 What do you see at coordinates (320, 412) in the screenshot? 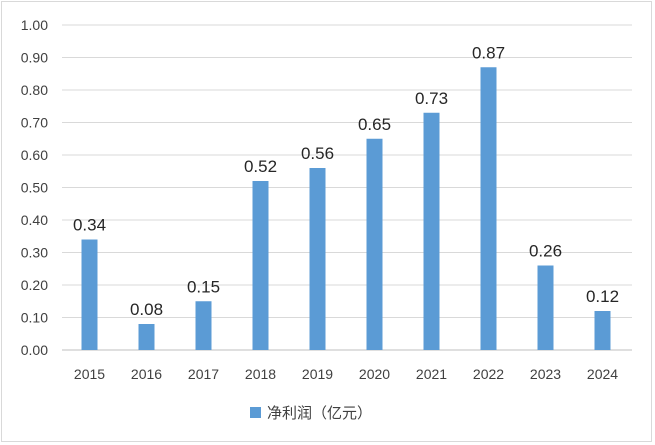
I see `legend-label: 净利润（亿元）` at bounding box center [320, 412].